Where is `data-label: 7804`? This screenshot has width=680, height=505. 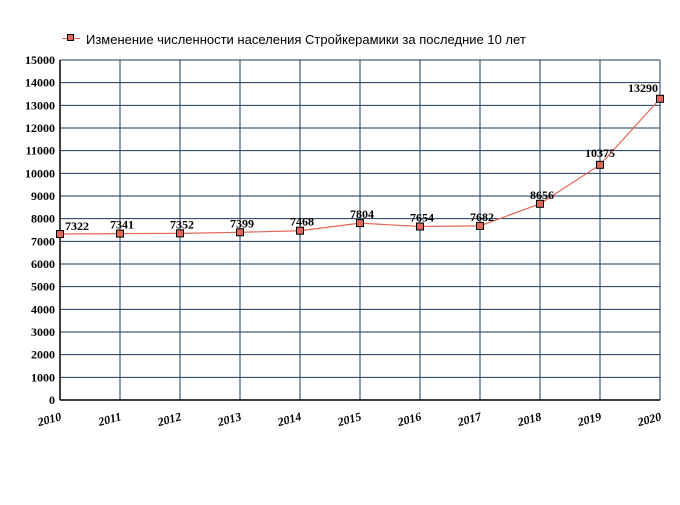
data-label: 7804 is located at coordinates (362, 214).